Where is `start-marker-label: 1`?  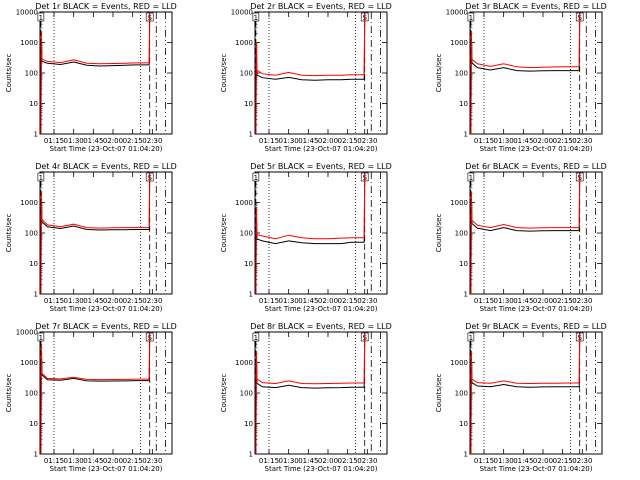 start-marker-label: 1 is located at coordinates (256, 18).